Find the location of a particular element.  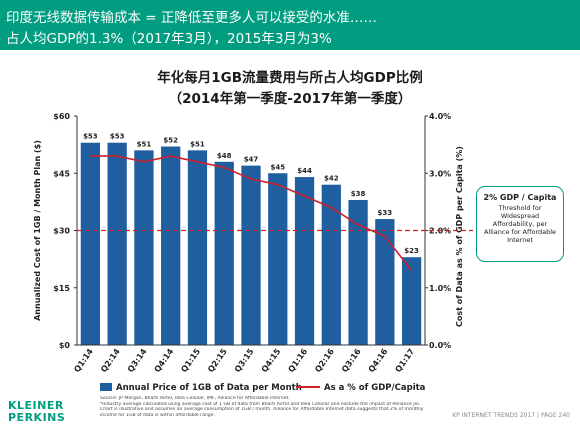

bar-data-label: $52 is located at coordinates (170, 141).